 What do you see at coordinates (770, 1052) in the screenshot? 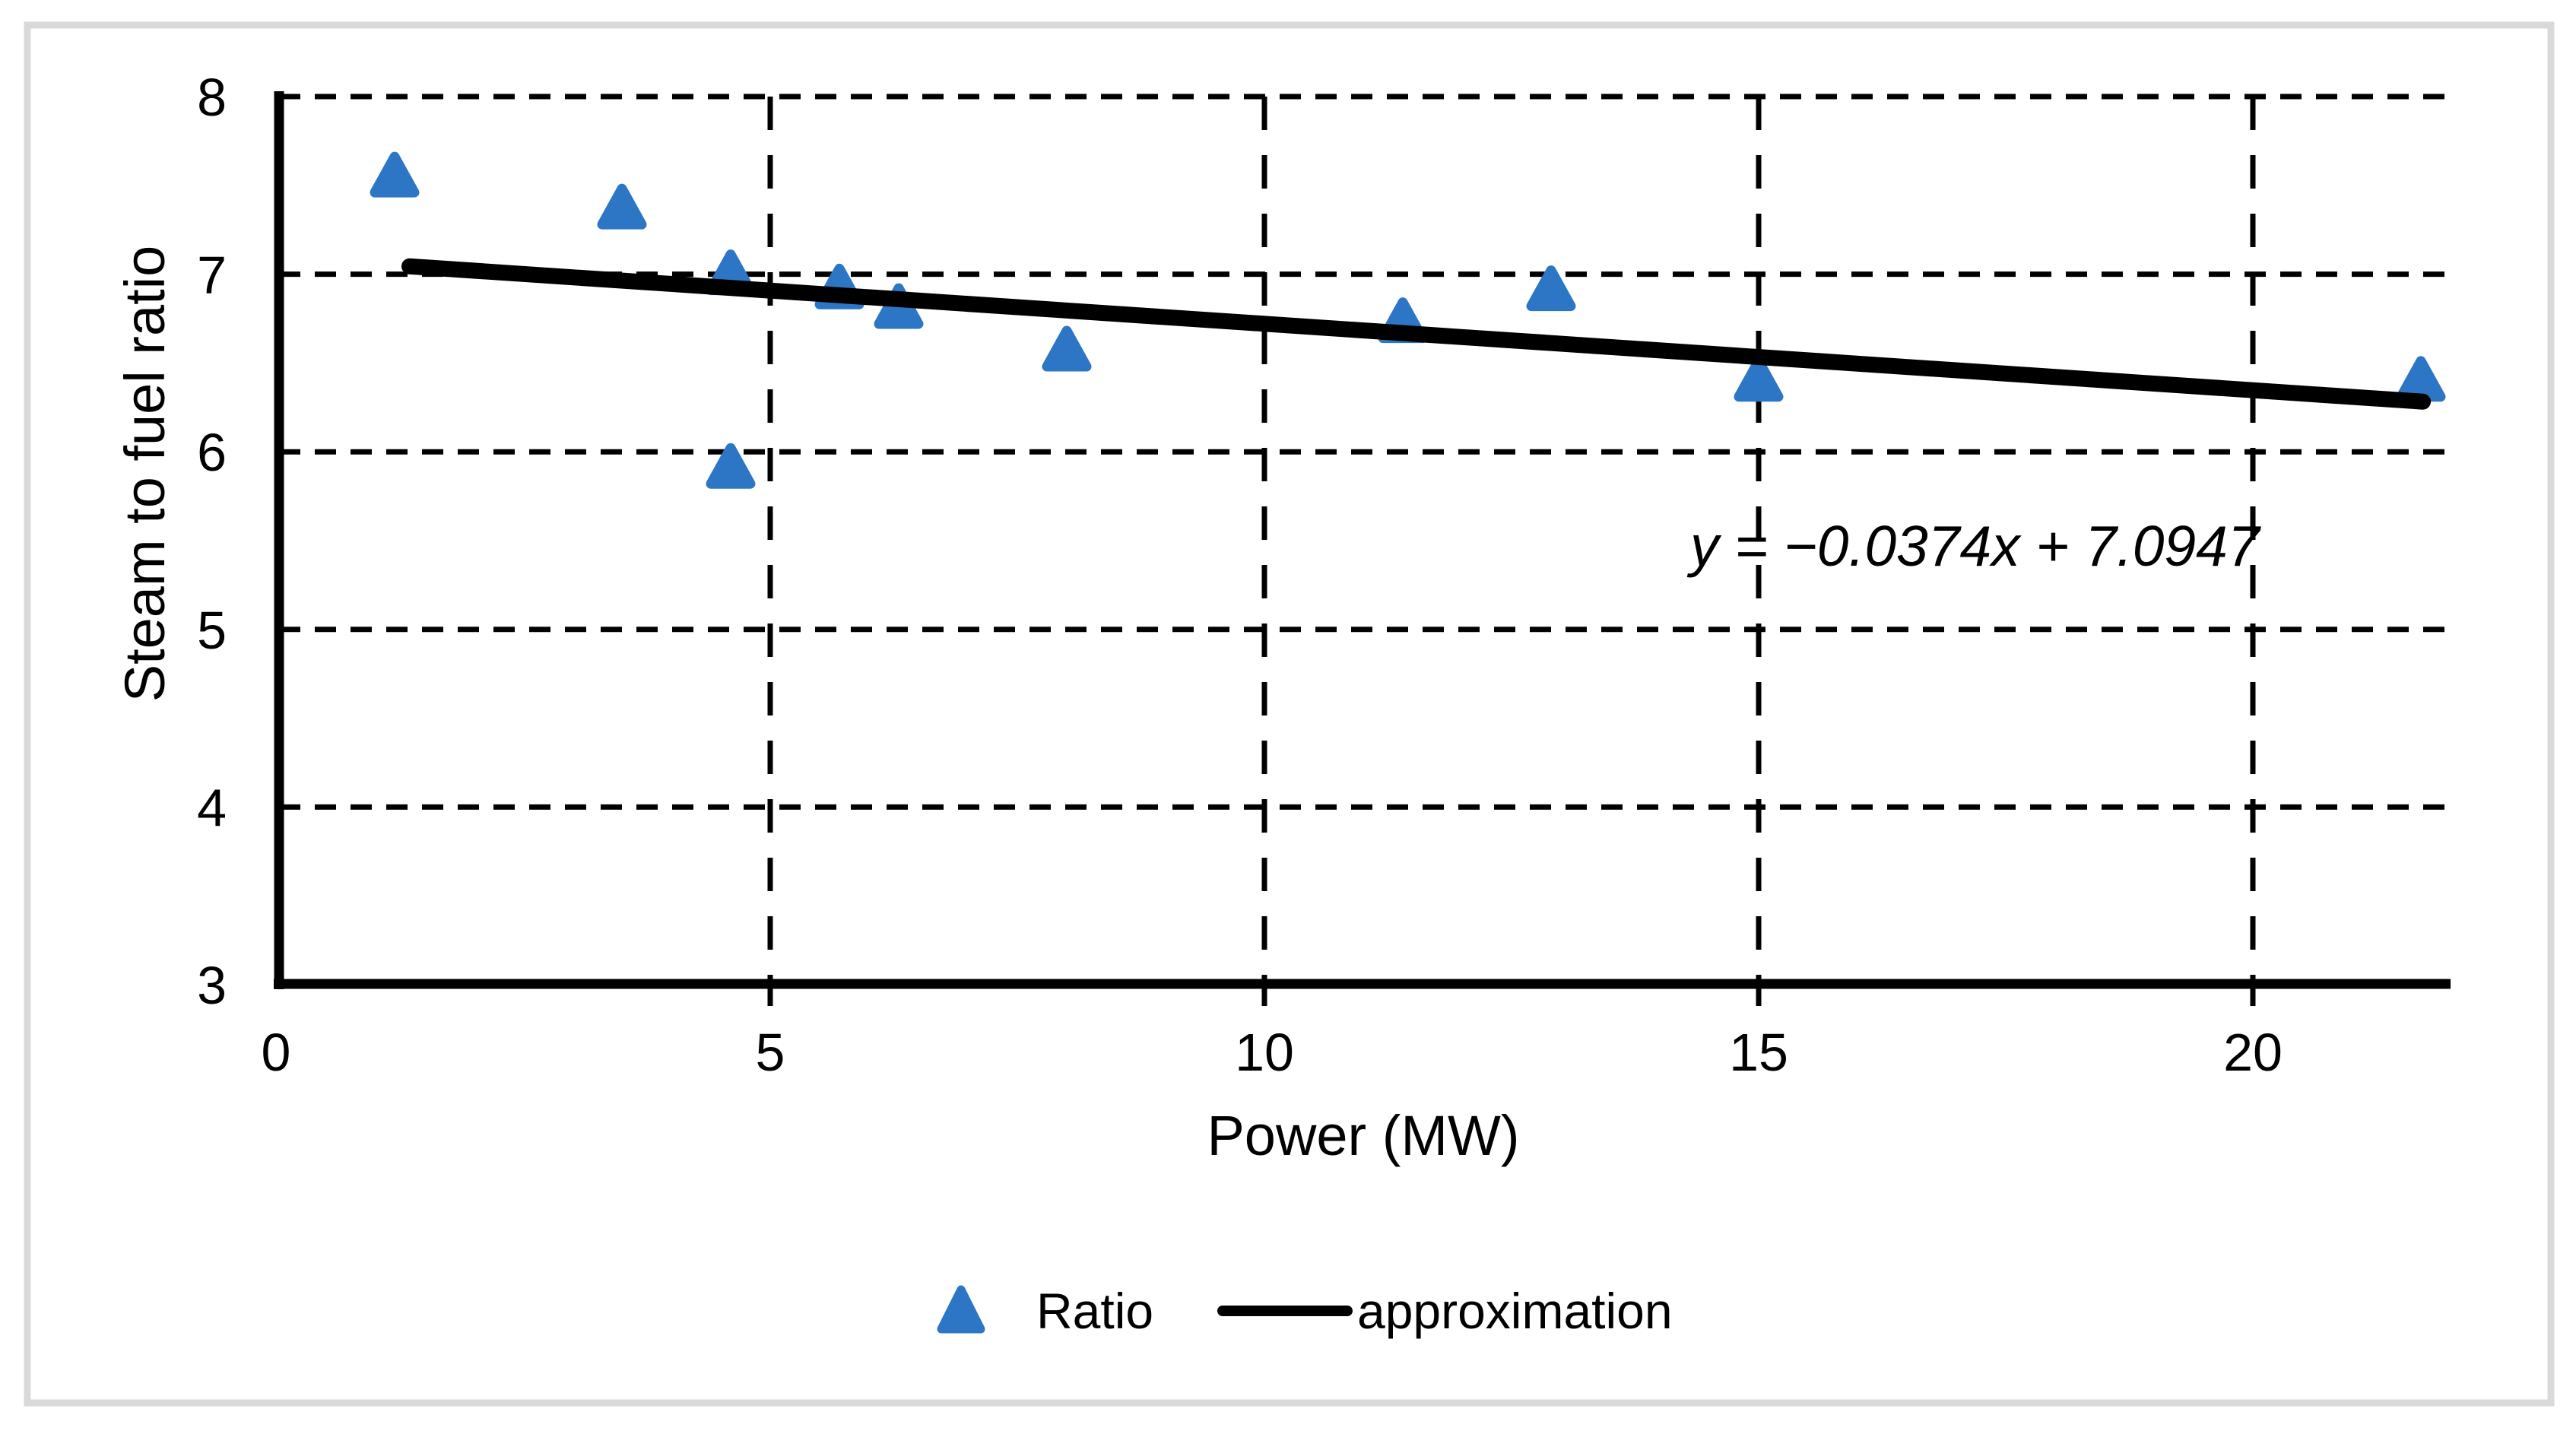
I see `x-tick-label-5: 5` at bounding box center [770, 1052].